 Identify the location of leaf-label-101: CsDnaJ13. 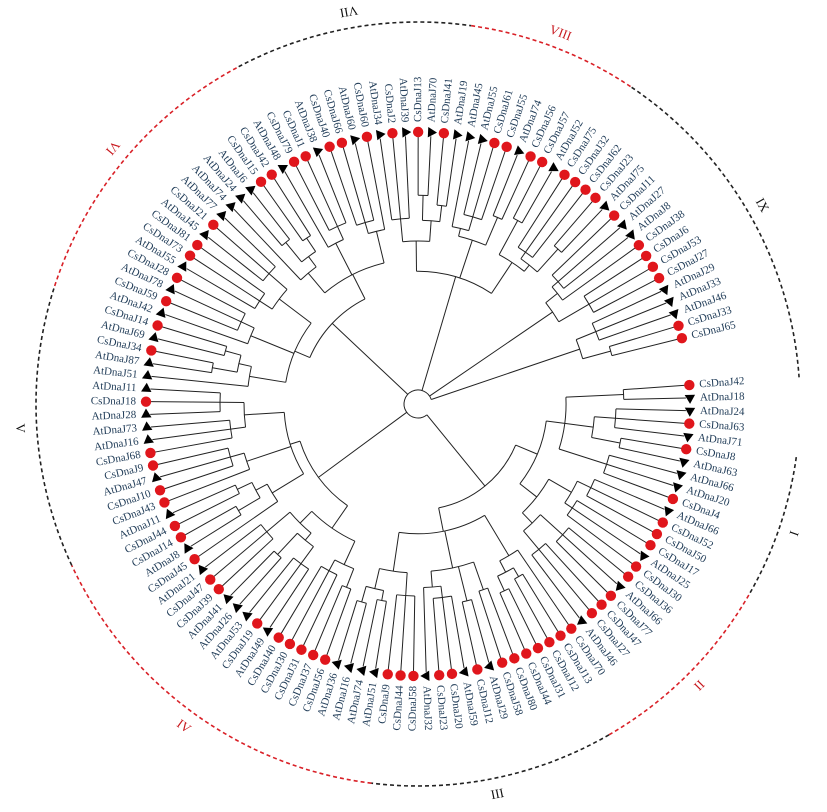
(418, 99).